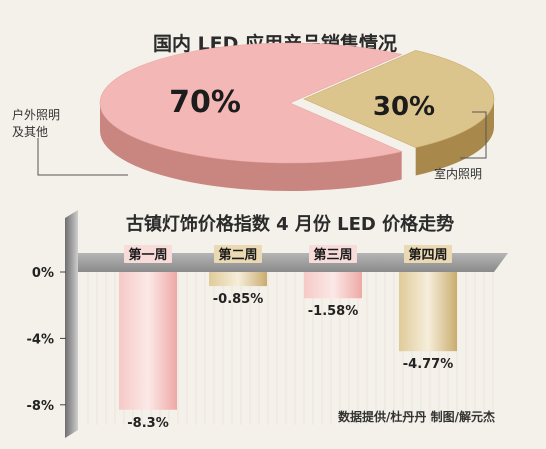 This screenshot has height=449, width=546. What do you see at coordinates (40, 406) in the screenshot?
I see `y-tick-label: -8%` at bounding box center [40, 406].